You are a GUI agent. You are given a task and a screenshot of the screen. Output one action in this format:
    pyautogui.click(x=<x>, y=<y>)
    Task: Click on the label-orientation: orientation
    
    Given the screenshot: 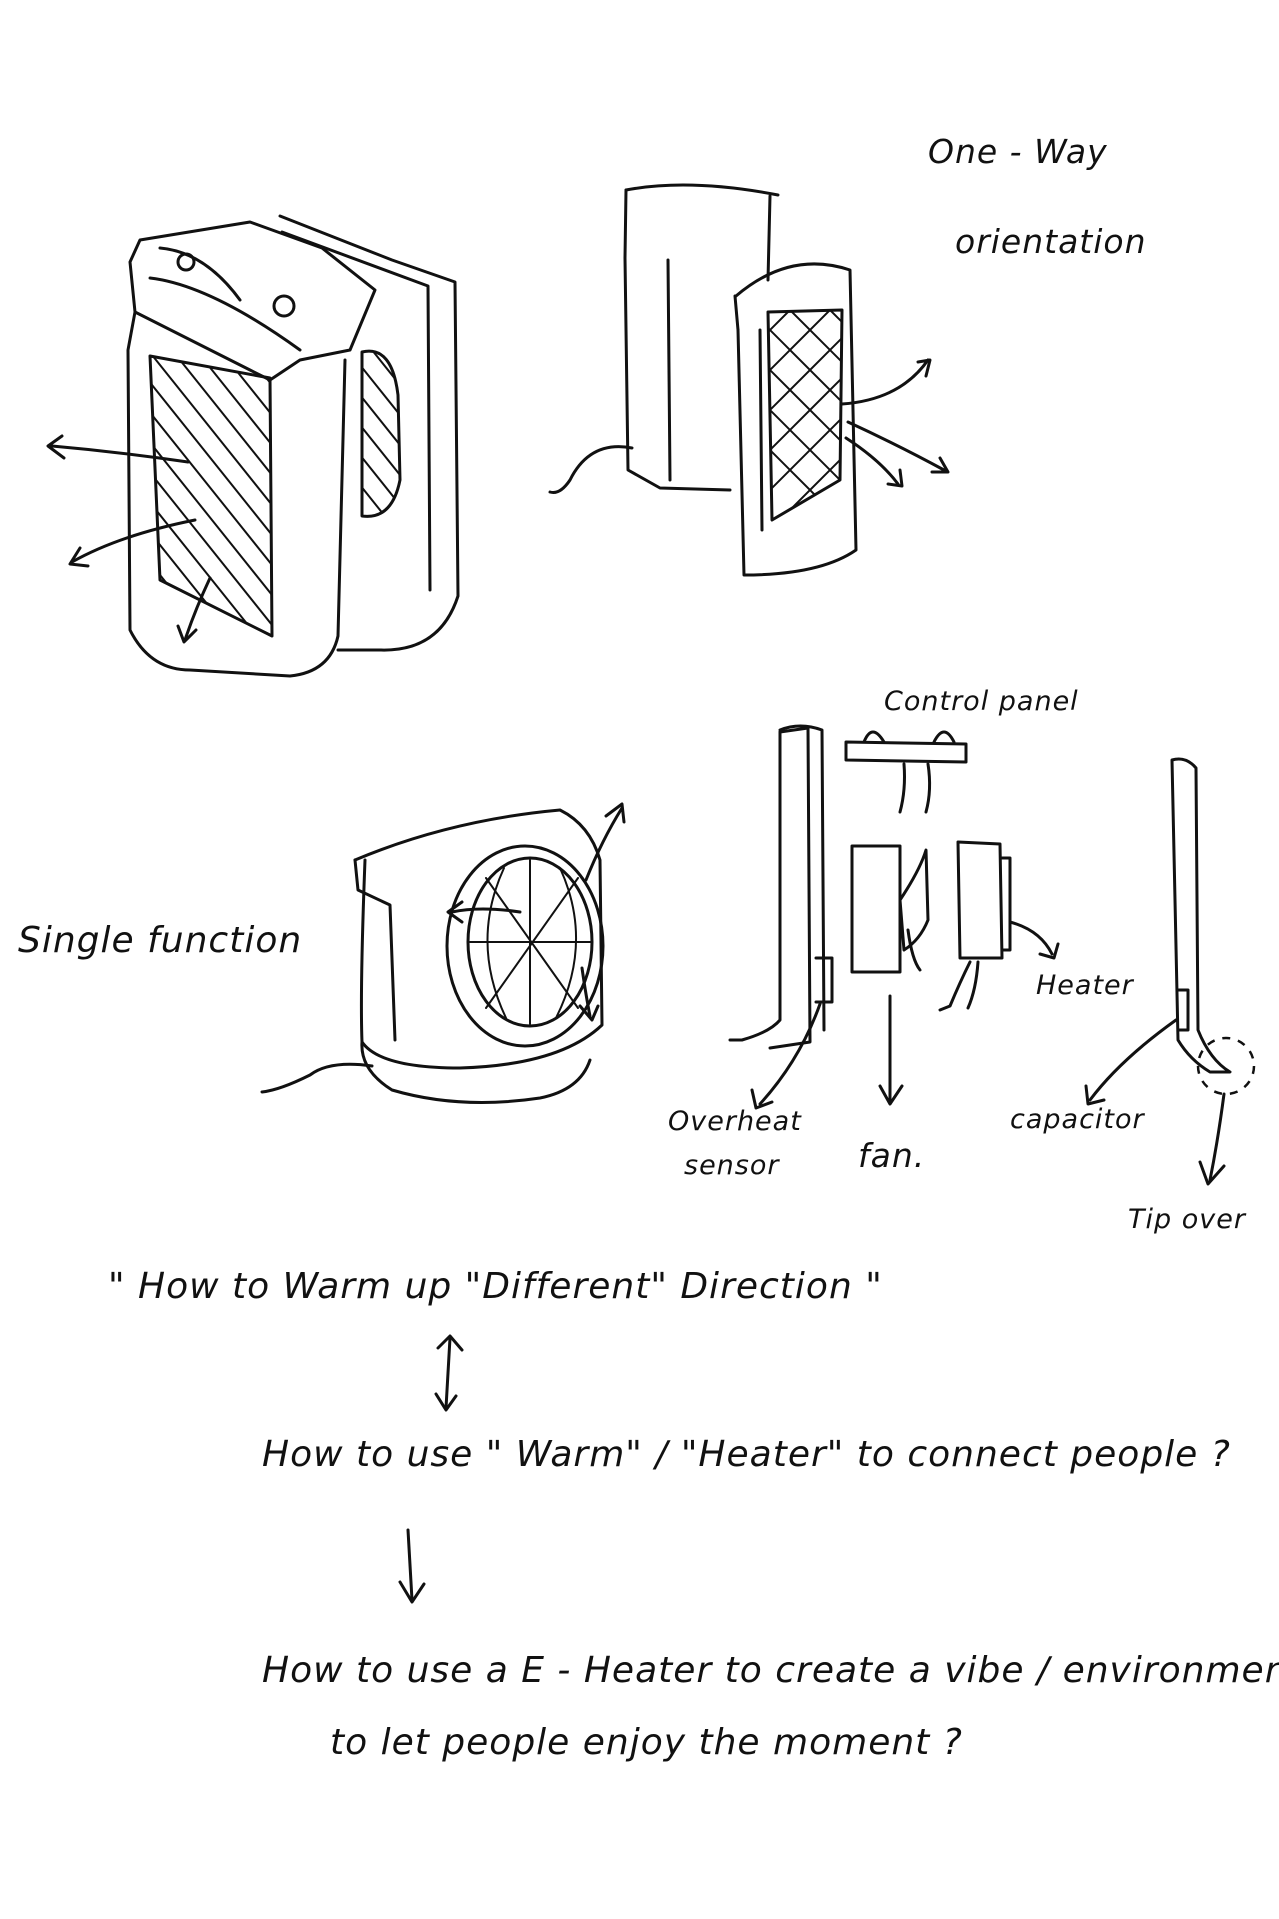 What is the action you would take?
    pyautogui.click(x=1051, y=241)
    